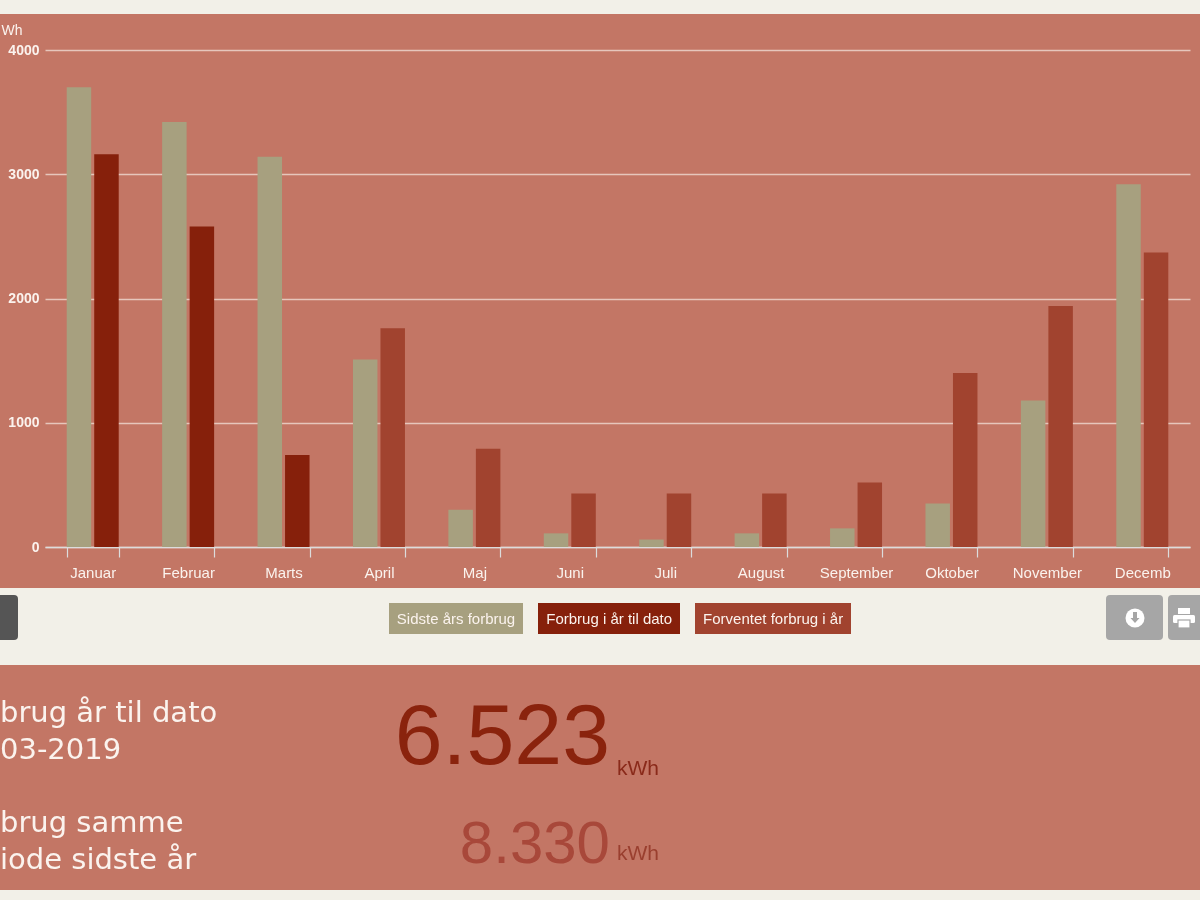 This screenshot has height=900, width=1200. Describe the element at coordinates (61, 749) in the screenshot. I see `text: 03-2019` at that location.